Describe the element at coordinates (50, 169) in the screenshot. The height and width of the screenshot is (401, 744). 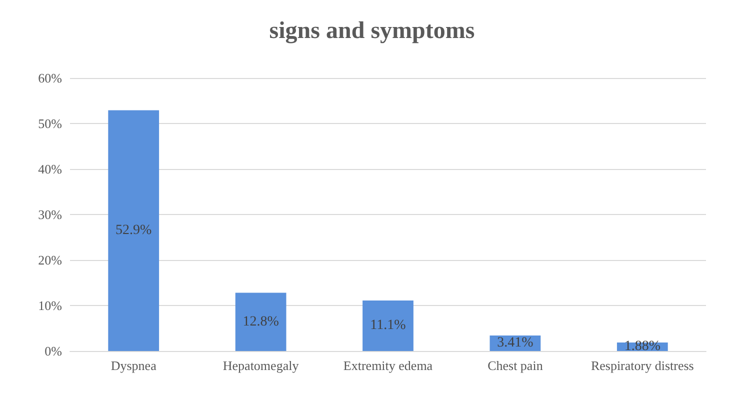
I see `y-tick-label: 40%` at that location.